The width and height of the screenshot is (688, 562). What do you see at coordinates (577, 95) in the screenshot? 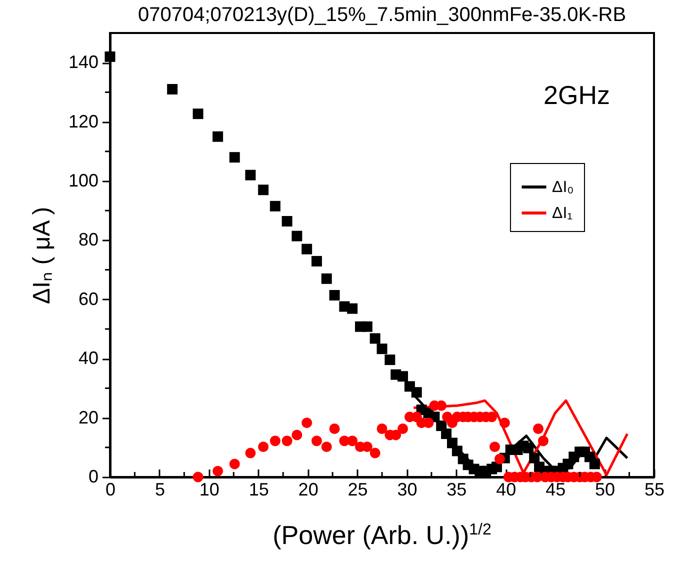
I see `annotation: 2GHz` at bounding box center [577, 95].